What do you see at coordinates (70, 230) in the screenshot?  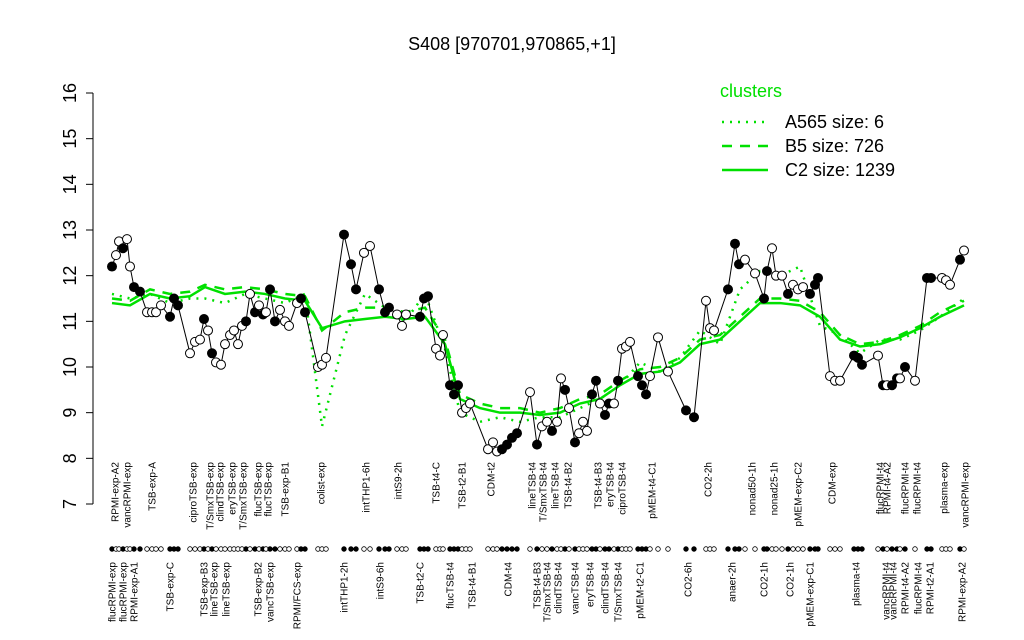 I see `y-tick-label: 13` at bounding box center [70, 230].